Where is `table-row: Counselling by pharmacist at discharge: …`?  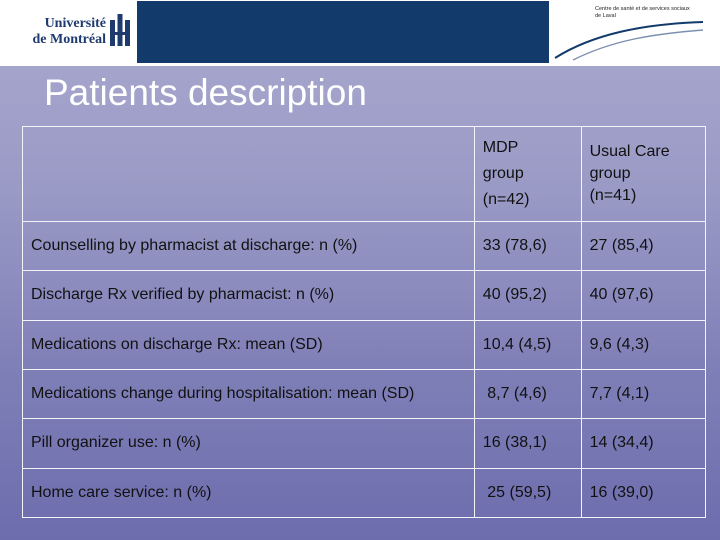
table-row: Counselling by pharmacist at discharge: … is located at coordinates (364, 246).